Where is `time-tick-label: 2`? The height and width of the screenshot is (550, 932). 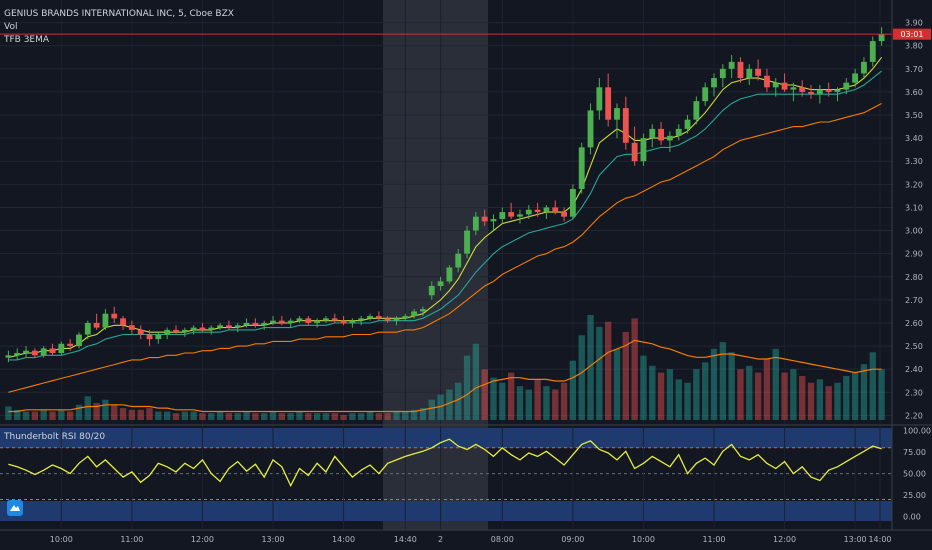
time-tick-label: 2 is located at coordinates (440, 539).